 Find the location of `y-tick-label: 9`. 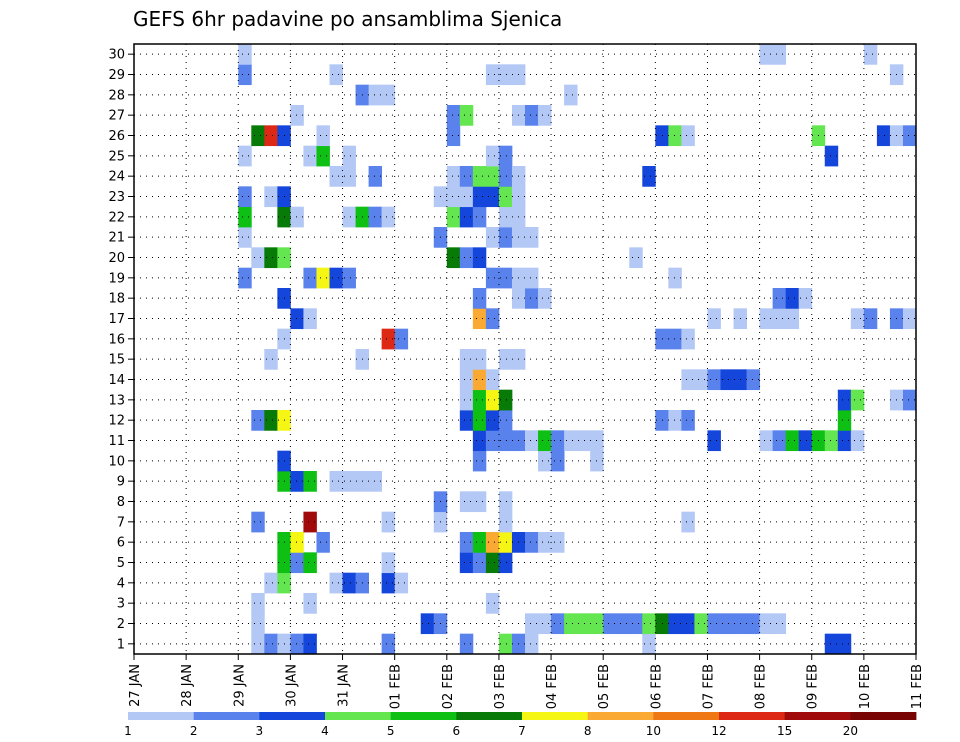

y-tick-label: 9 is located at coordinates (121, 482).